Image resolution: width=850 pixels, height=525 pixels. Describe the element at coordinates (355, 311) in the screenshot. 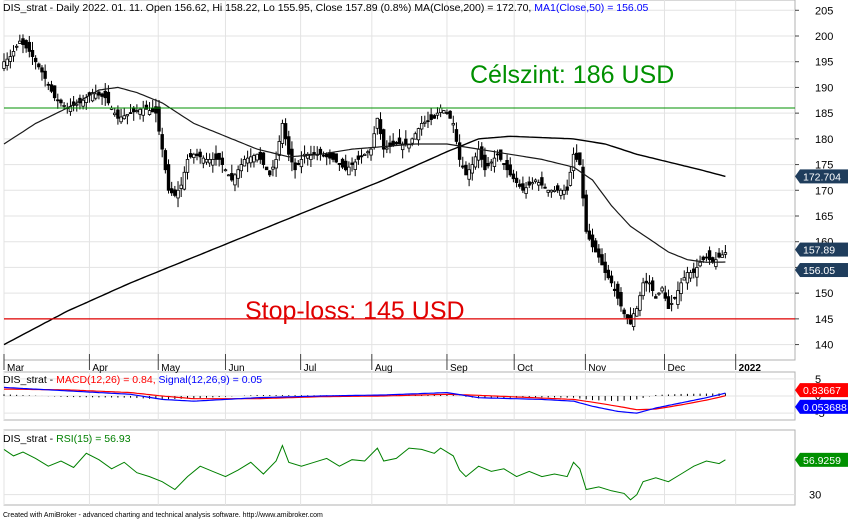

I see `stop-loss-level-label: Stop-loss: 145 USD` at that location.